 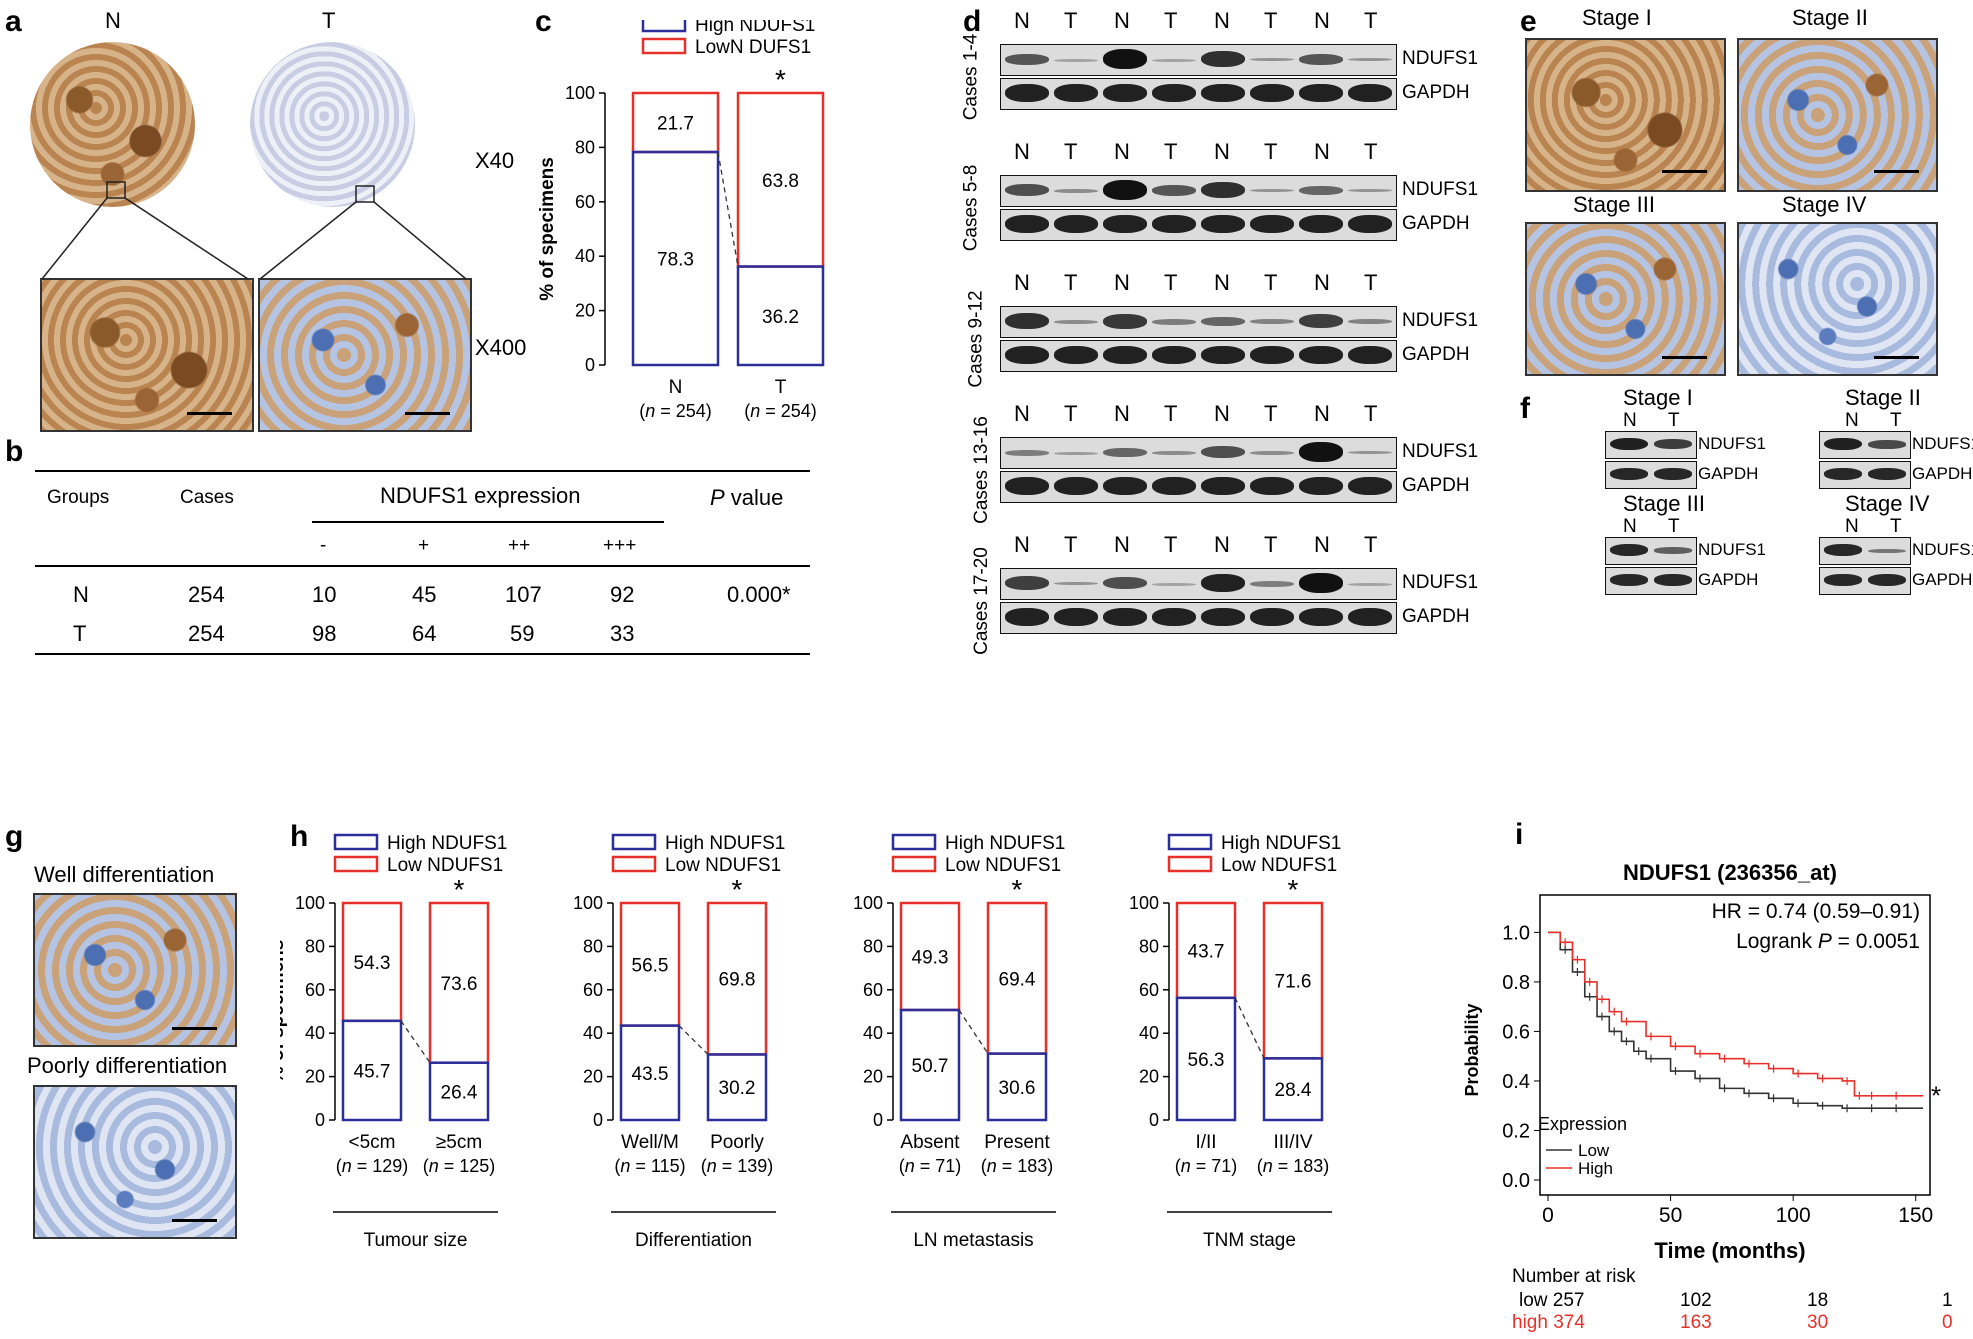 I want to click on bar-low-value: 54.3, so click(x=372, y=963).